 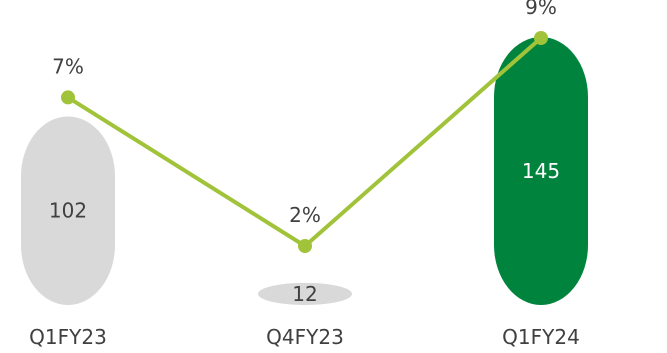 I want to click on category-label-q4fy23: Q4FY23, so click(x=305, y=337).